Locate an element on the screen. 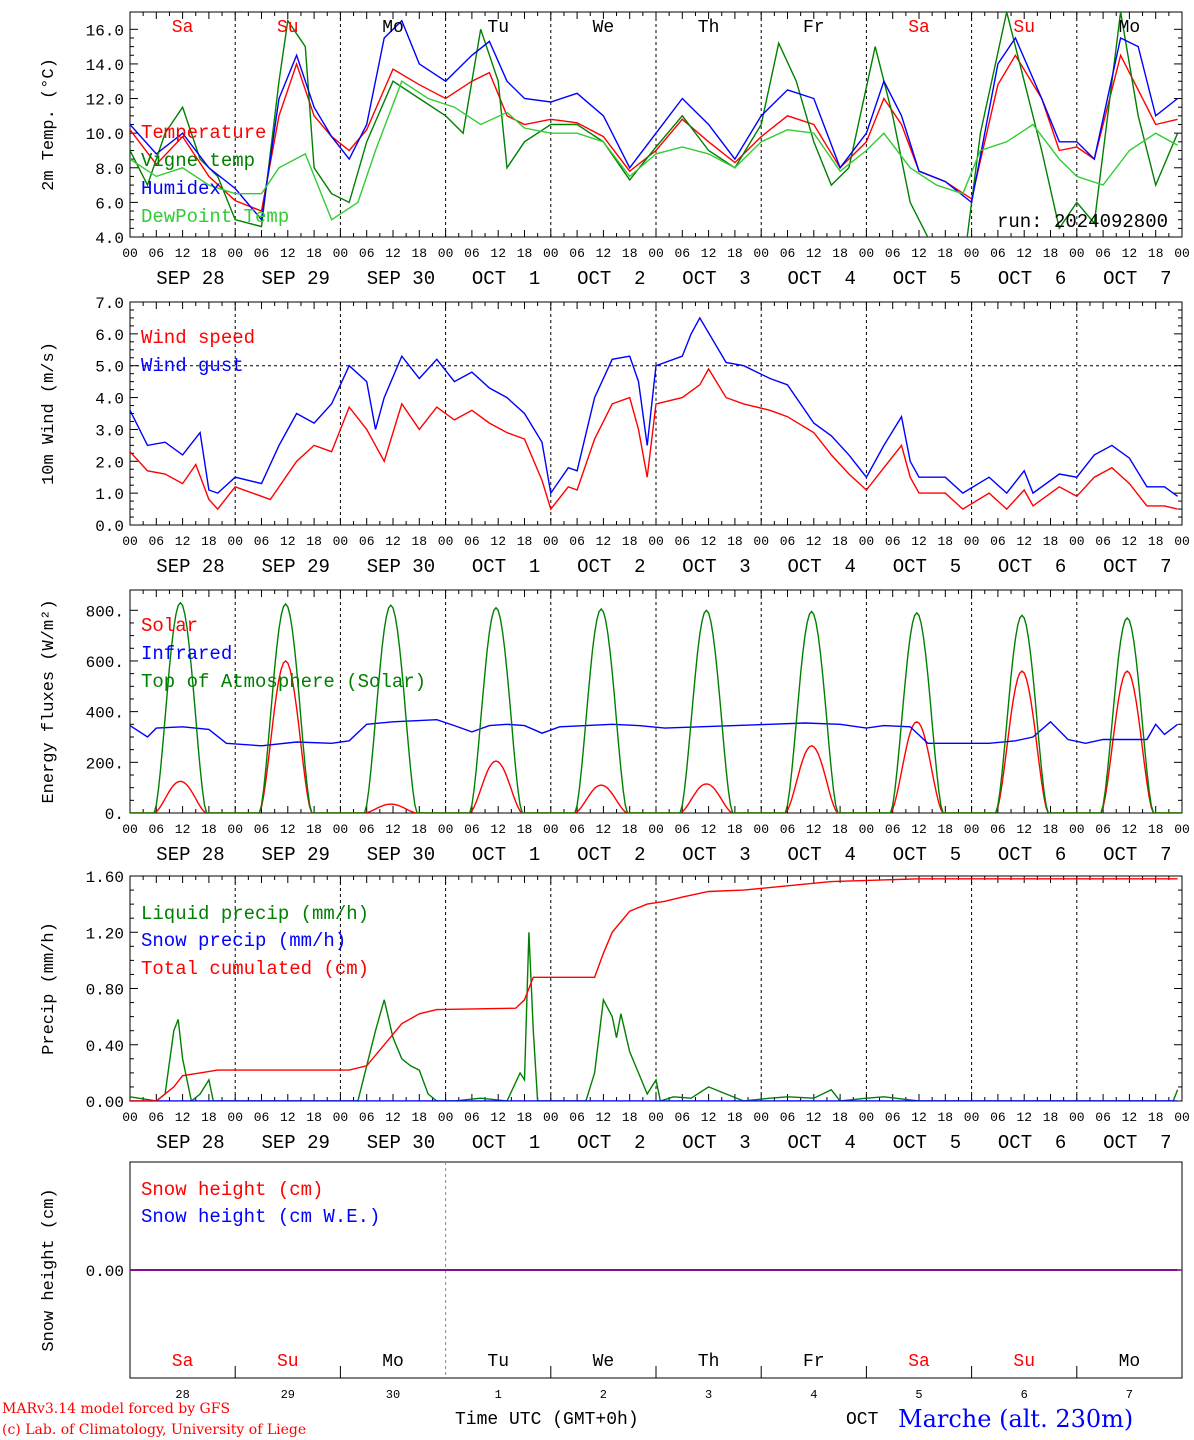 This screenshot has height=1440, width=1194. plot-frame is located at coordinates (656, 413).